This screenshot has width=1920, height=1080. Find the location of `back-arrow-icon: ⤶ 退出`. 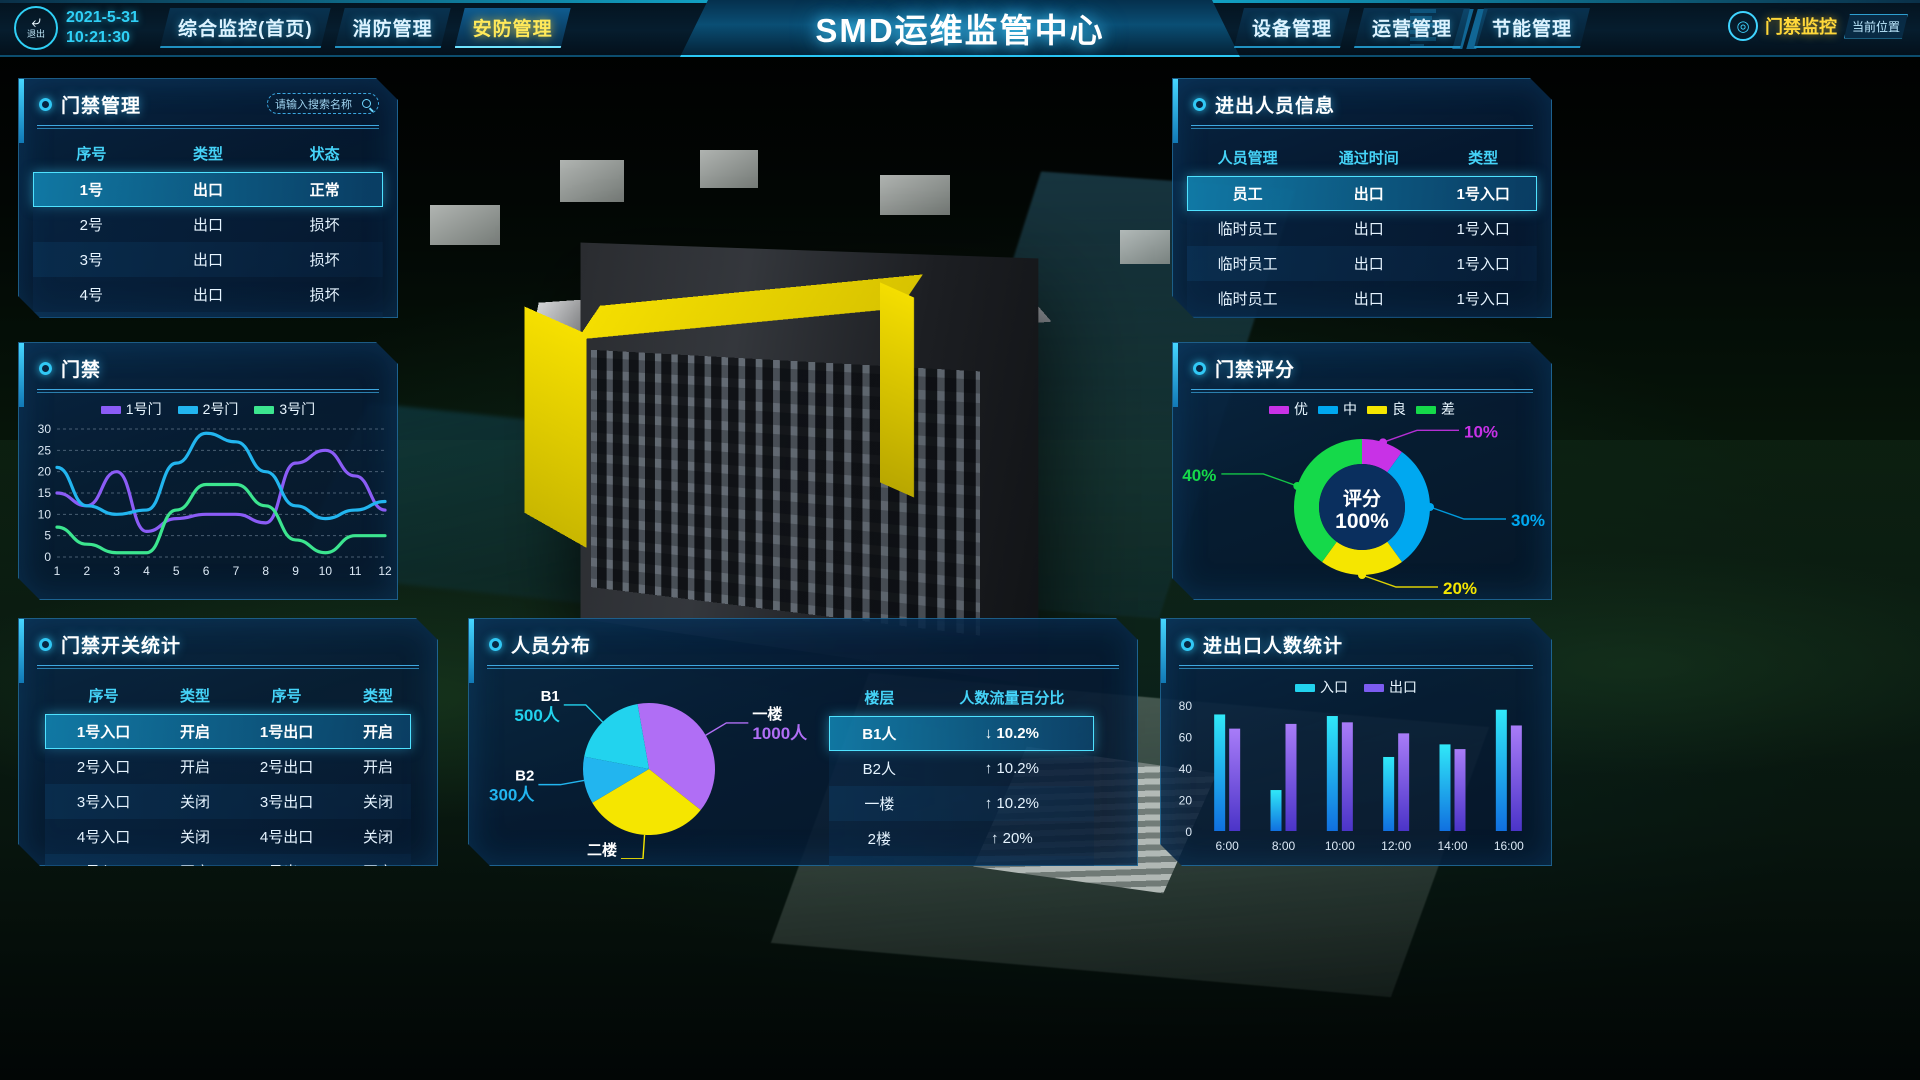

back-arrow-icon: ⤶ 退出 is located at coordinates (36, 28).